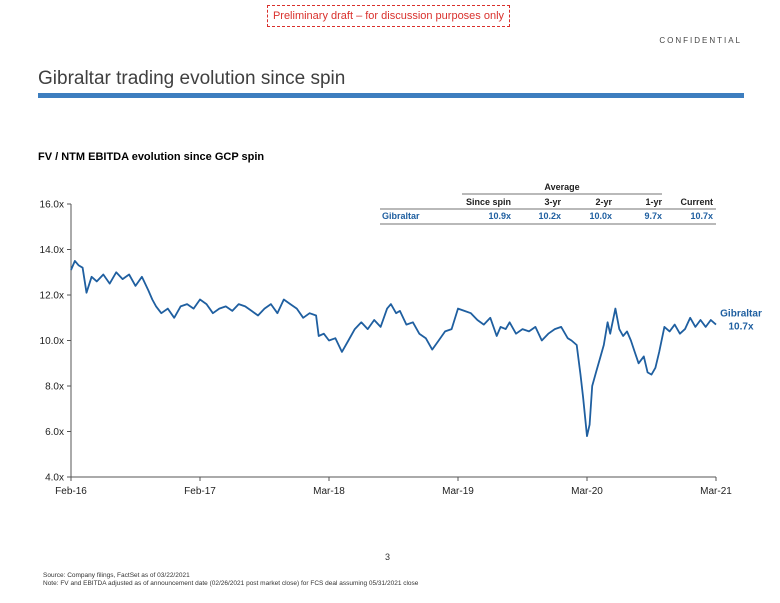 This screenshot has width=780, height=603. What do you see at coordinates (52, 296) in the screenshot?
I see `y-tick-label: 12.0x` at bounding box center [52, 296].